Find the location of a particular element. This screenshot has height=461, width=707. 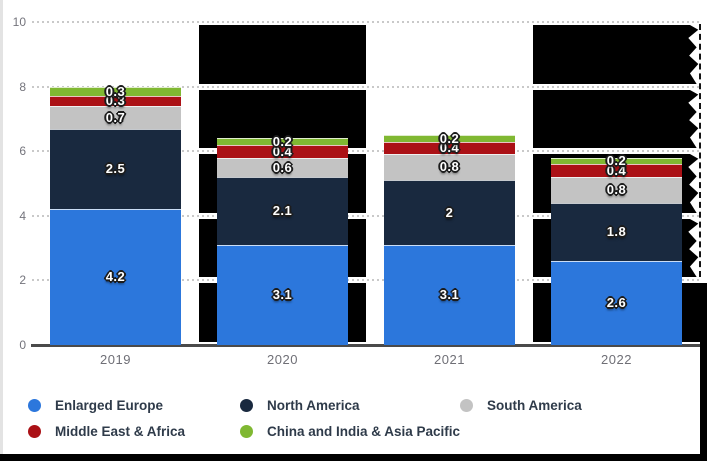

bar-label-2022-enlarged-europe: 2.6 is located at coordinates (616, 302).